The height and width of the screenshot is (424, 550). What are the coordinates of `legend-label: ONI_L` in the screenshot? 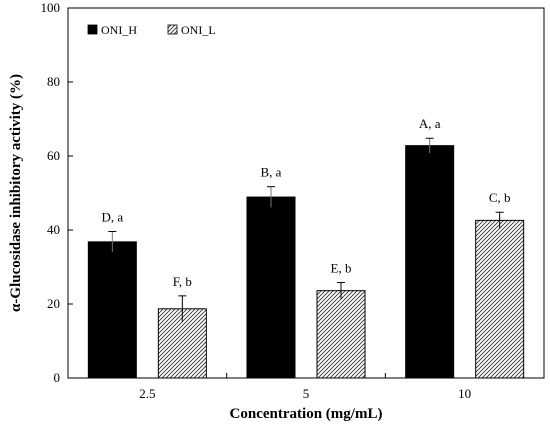 It's located at (198, 30).